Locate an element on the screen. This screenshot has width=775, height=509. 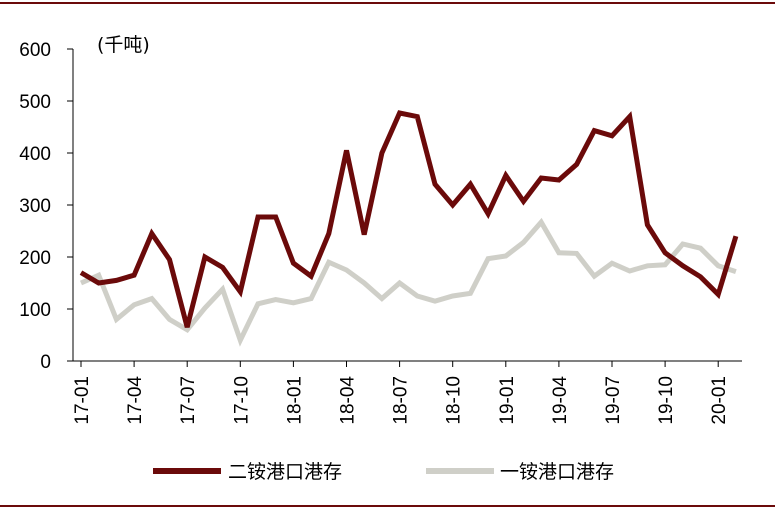
y-axis: 0 100 200 300 400 500 600 is located at coordinates (46, 206).